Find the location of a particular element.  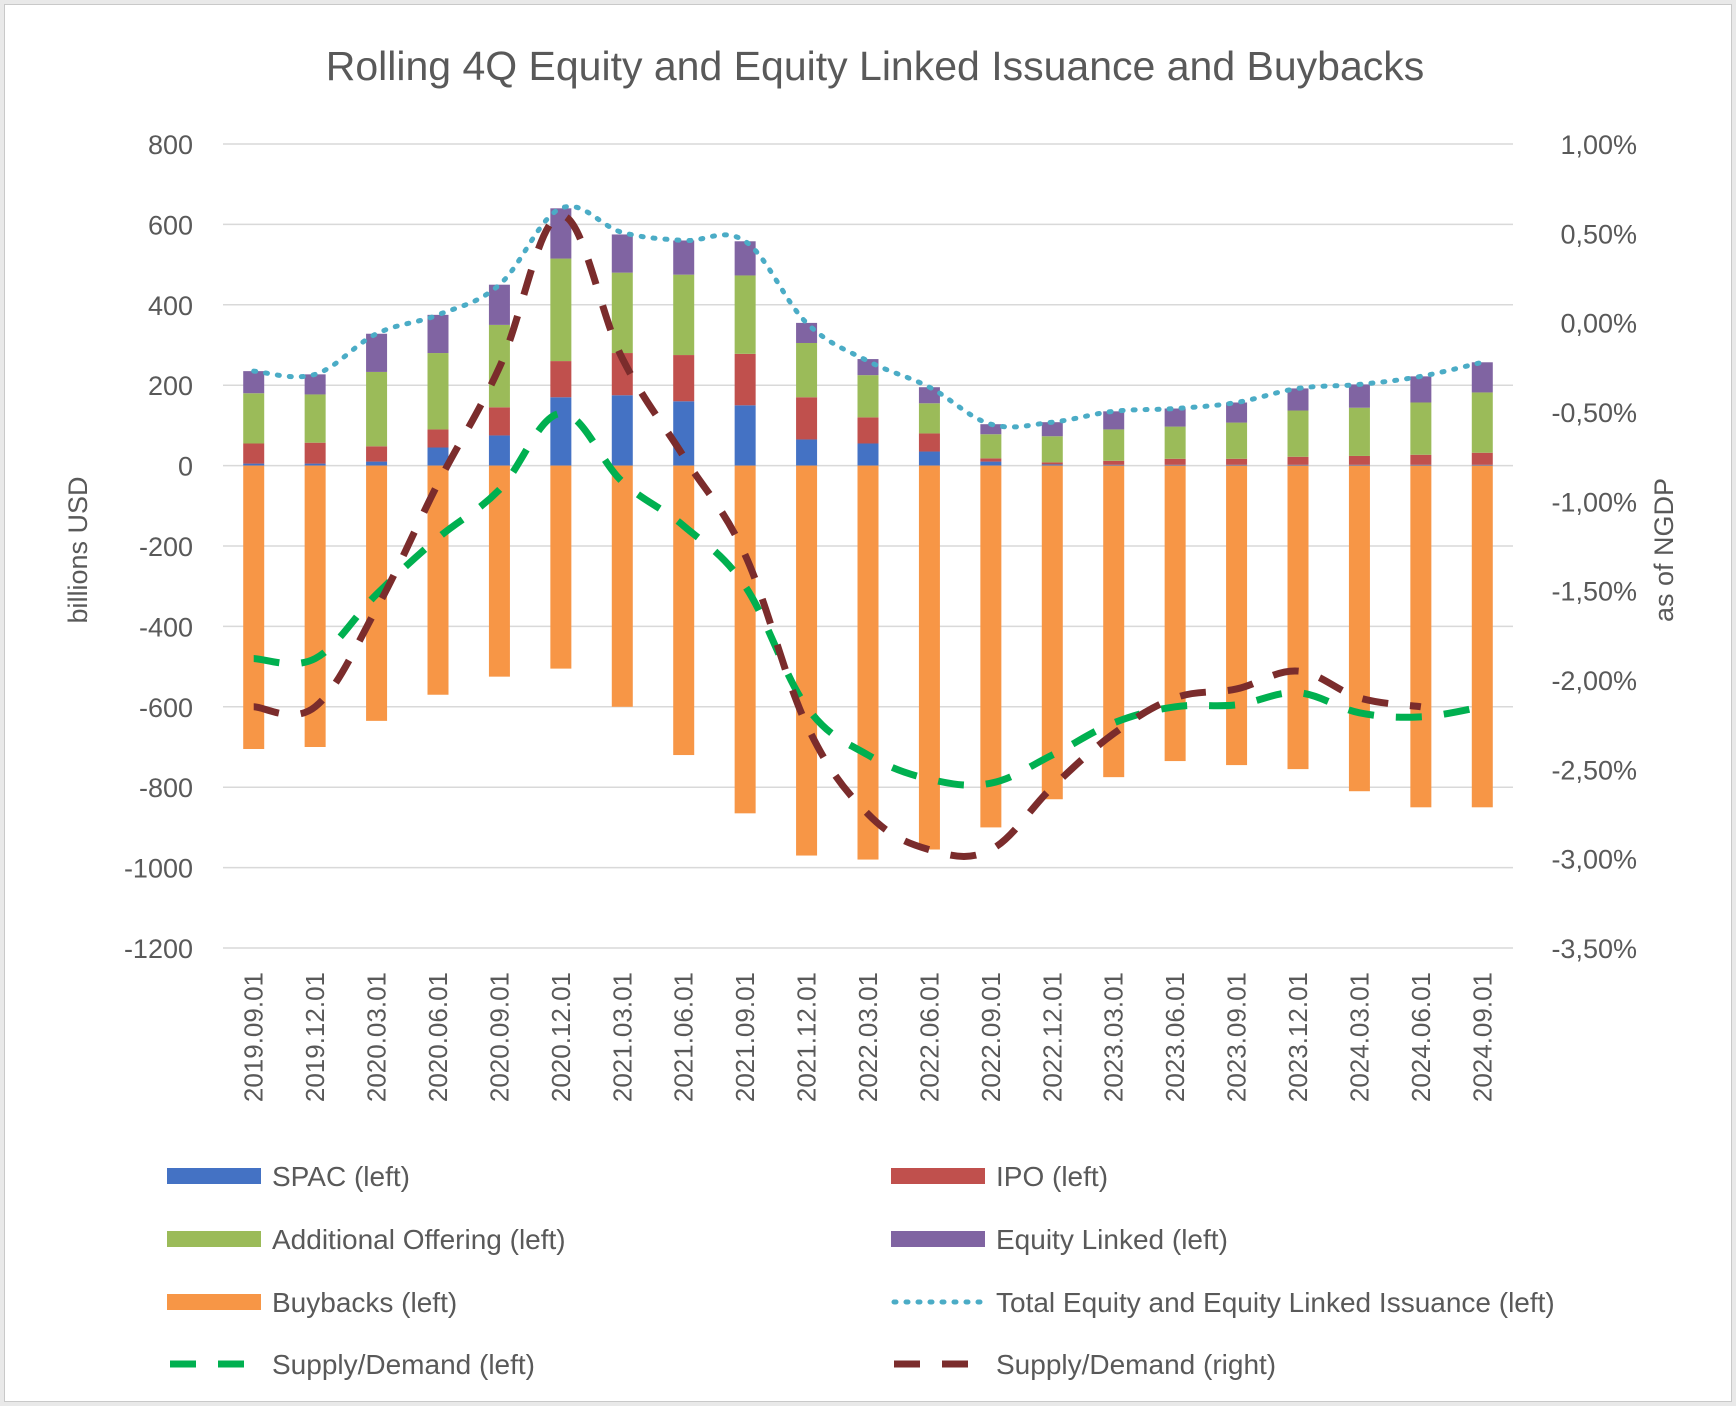

x-tick-label: 2021.03.01 is located at coordinates (622, 1037).